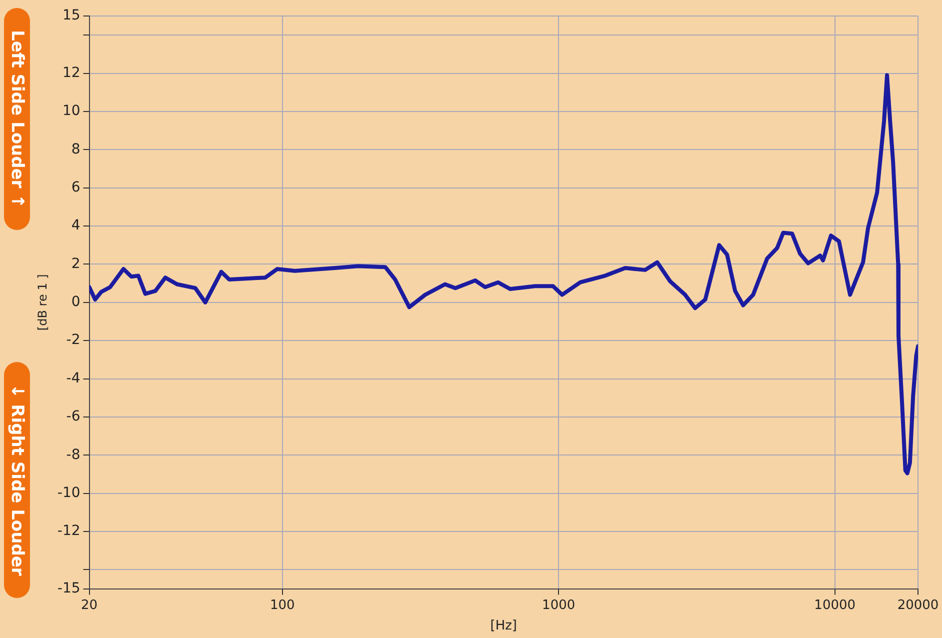  What do you see at coordinates (71, 16) in the screenshot?
I see `y-tick-label: 15` at bounding box center [71, 16].